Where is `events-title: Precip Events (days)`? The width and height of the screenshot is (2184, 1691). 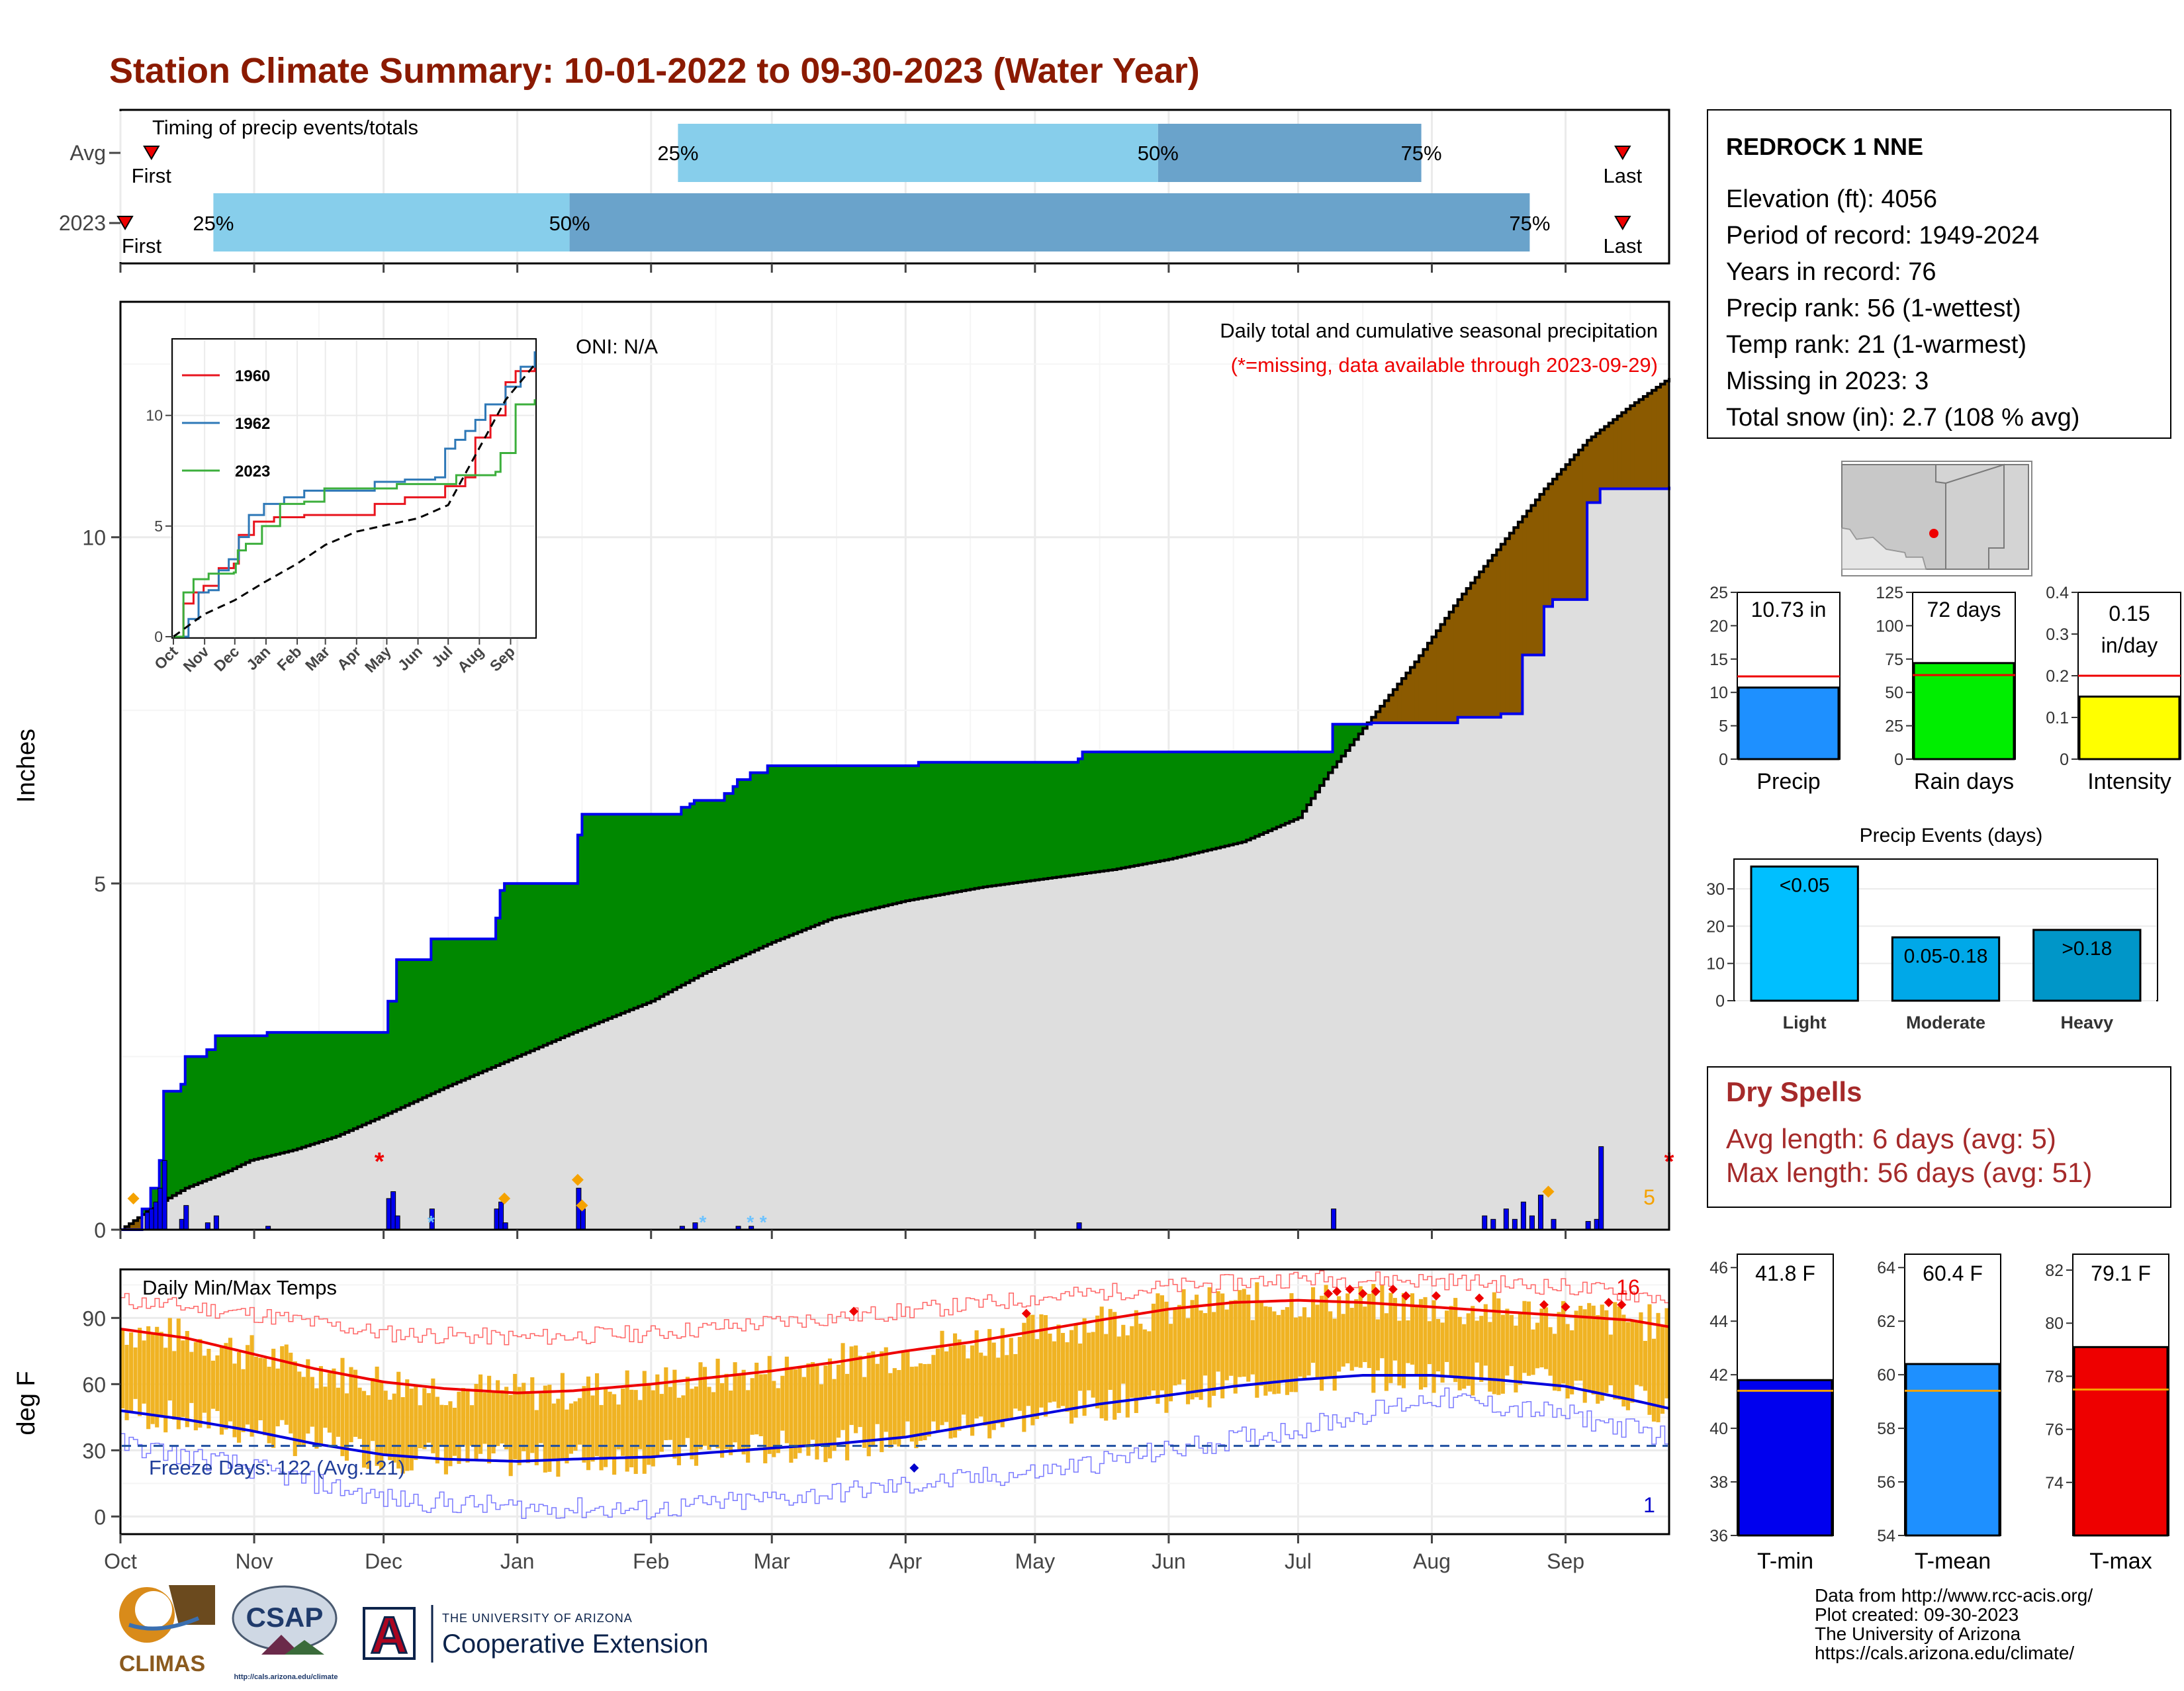 events-title: Precip Events (days) is located at coordinates (1951, 835).